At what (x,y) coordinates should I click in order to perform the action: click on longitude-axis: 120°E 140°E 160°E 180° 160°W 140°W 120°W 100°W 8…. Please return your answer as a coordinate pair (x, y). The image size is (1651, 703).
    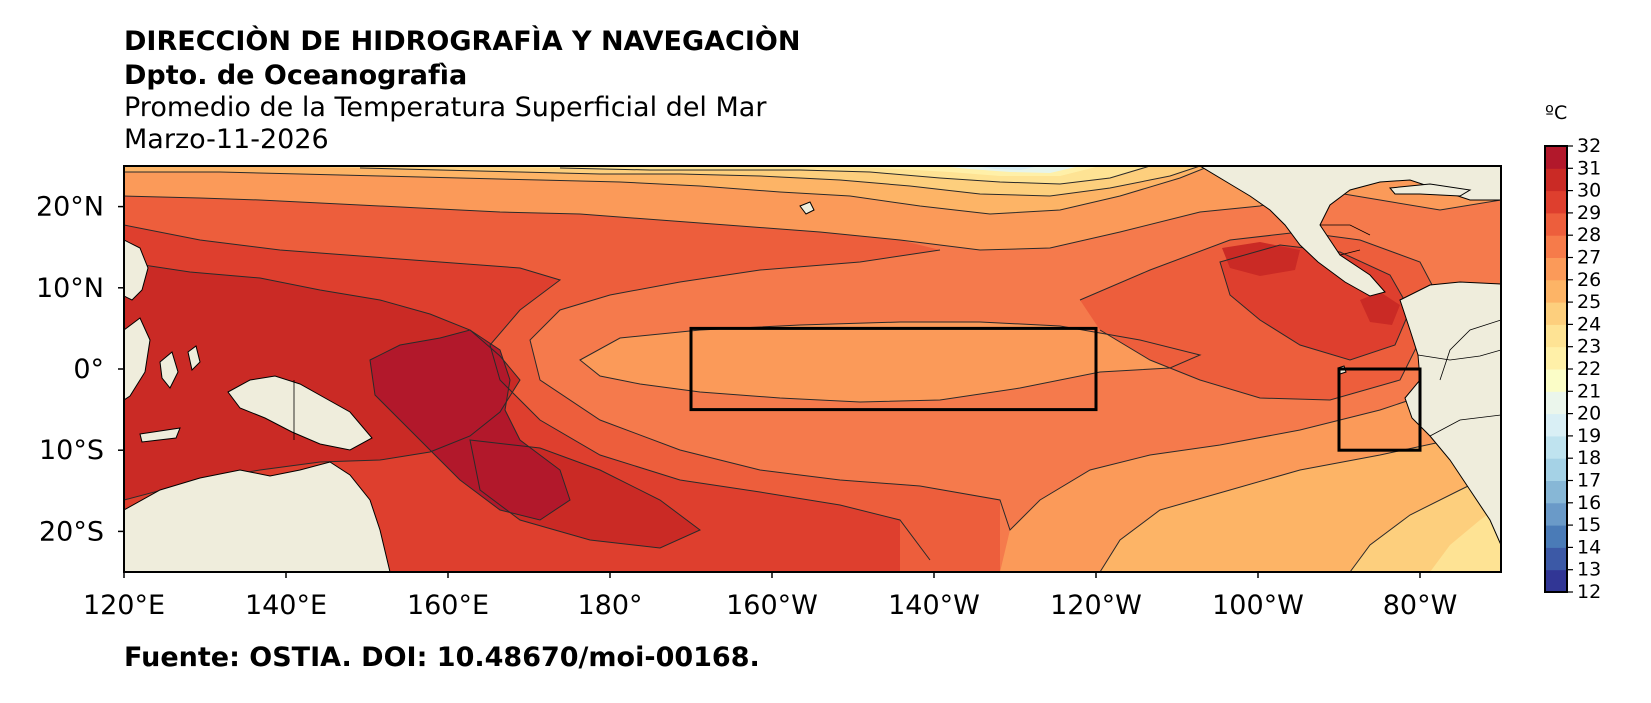
    Looking at the image, I should click on (770, 596).